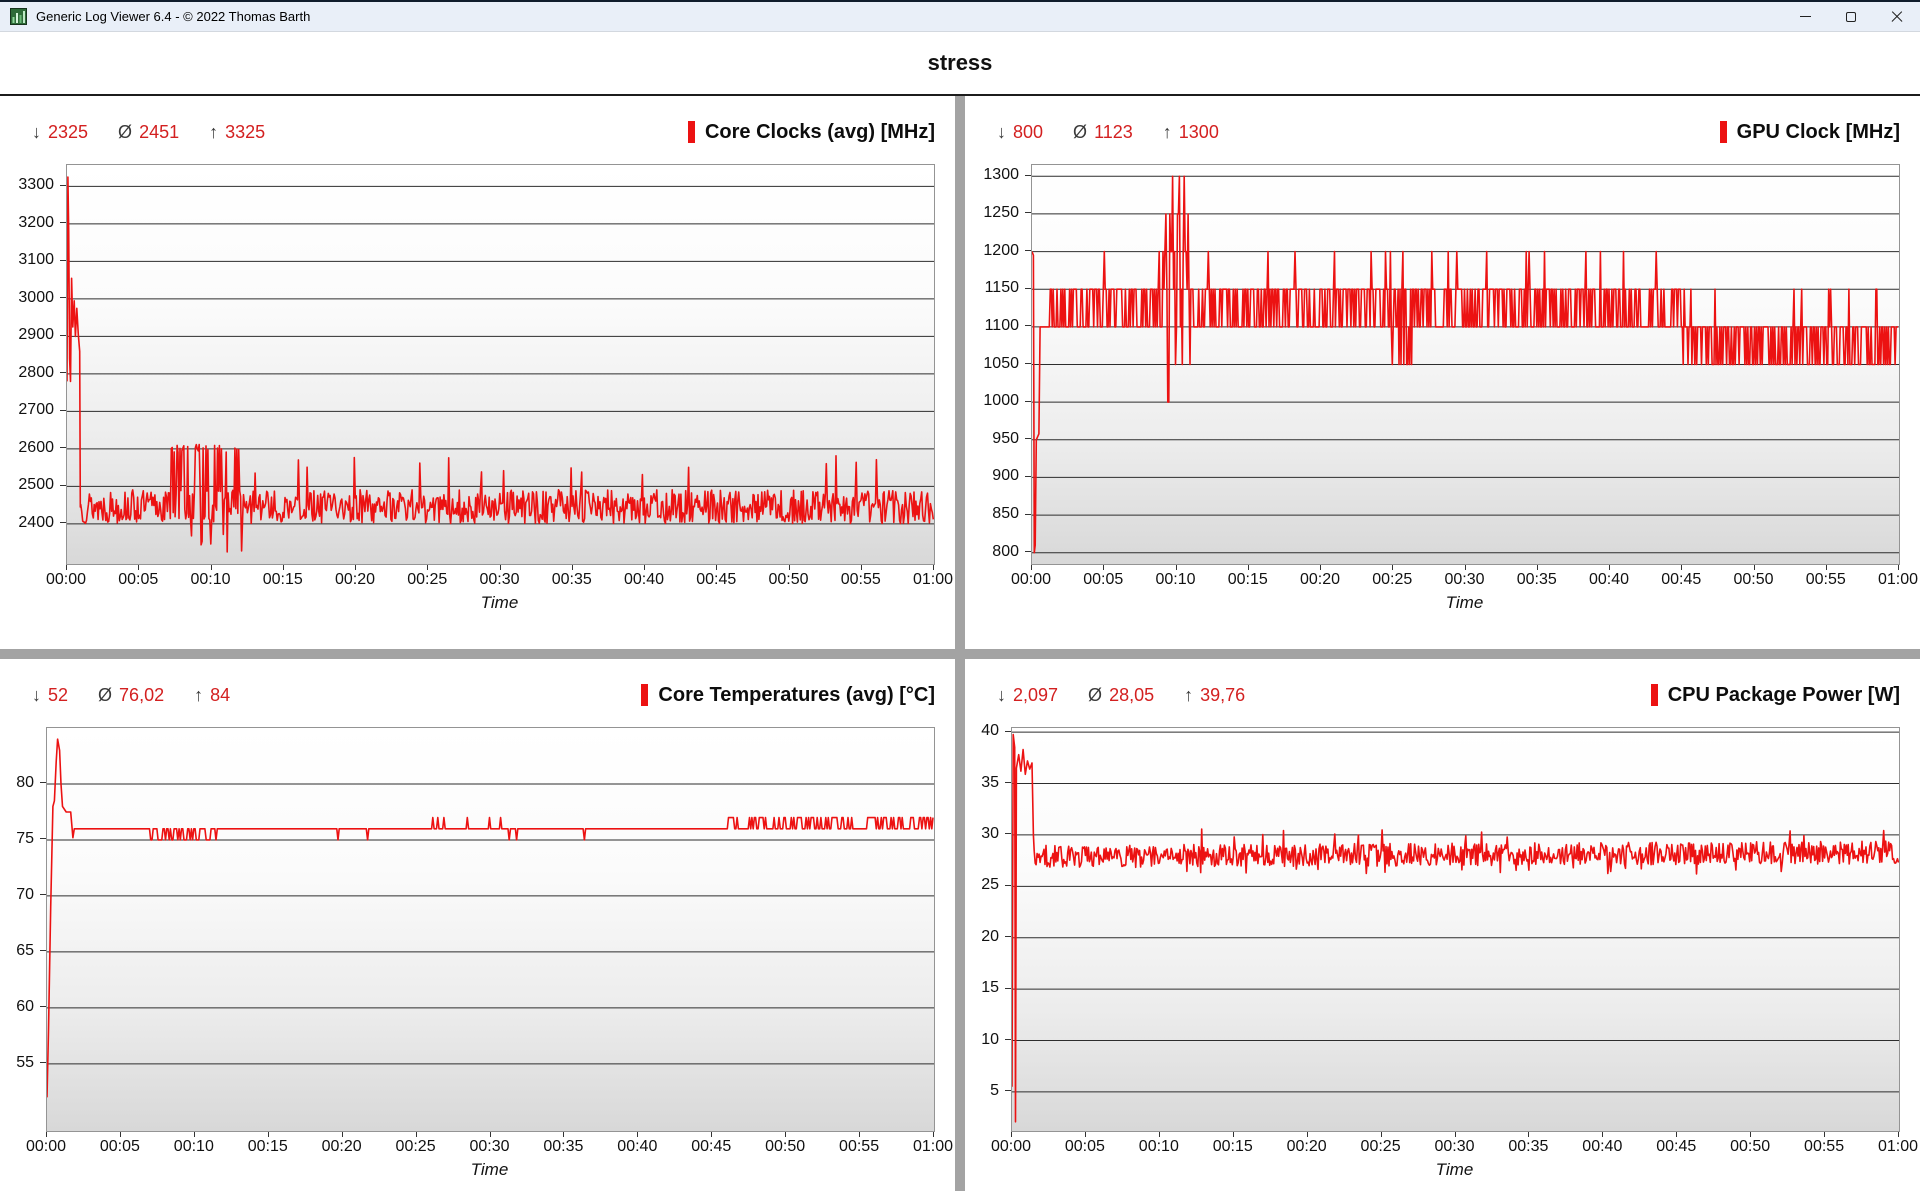 This screenshot has width=1920, height=1194. What do you see at coordinates (159, 131) in the screenshot?
I see `stat-avg: 2451` at bounding box center [159, 131].